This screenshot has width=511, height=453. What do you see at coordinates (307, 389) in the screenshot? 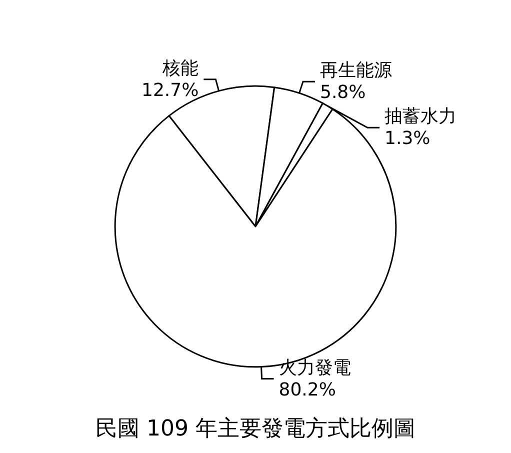
I see `data-label: 80.2%` at bounding box center [307, 389].